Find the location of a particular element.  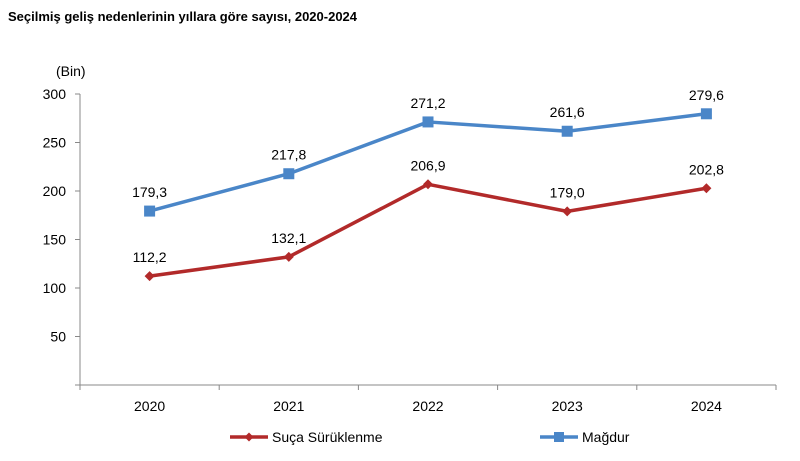

data-label: 132,1 is located at coordinates (288, 238).